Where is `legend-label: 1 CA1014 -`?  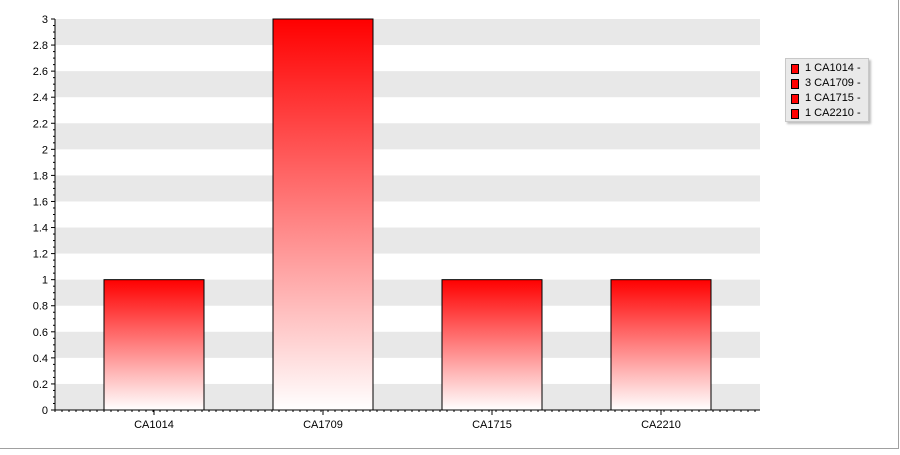 legend-label: 1 CA1014 - is located at coordinates (833, 68).